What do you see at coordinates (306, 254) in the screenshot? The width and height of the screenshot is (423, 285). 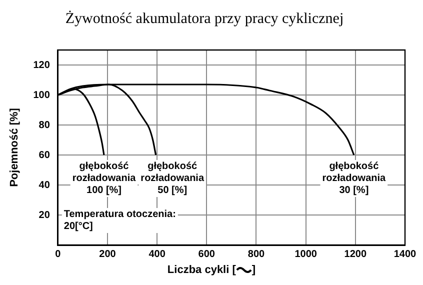 I see `x-tick-label: 1000` at bounding box center [306, 254].